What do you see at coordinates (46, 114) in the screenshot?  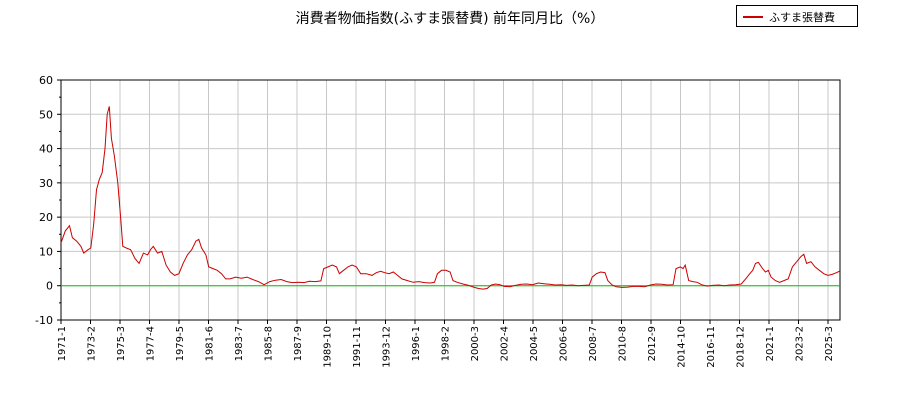 I see `y-tick-label: 50` at bounding box center [46, 114].